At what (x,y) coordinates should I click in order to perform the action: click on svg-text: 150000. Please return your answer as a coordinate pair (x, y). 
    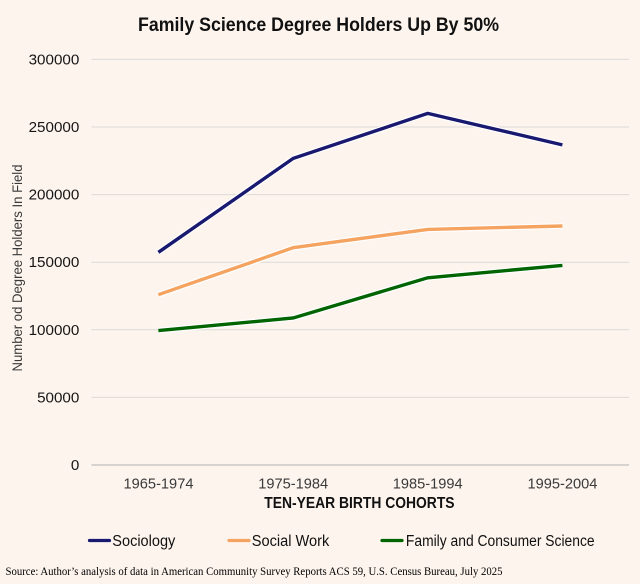
    Looking at the image, I should click on (54, 262).